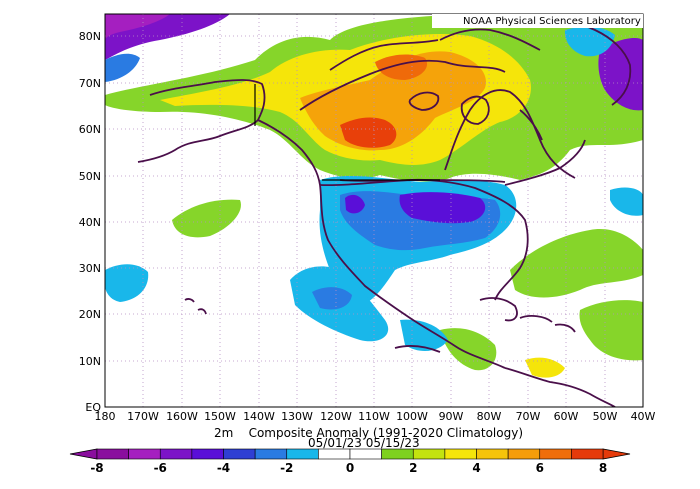 Image resolution: width=700 pixels, height=489 pixels. I want to click on lon-label-180: 180, so click(105, 416).